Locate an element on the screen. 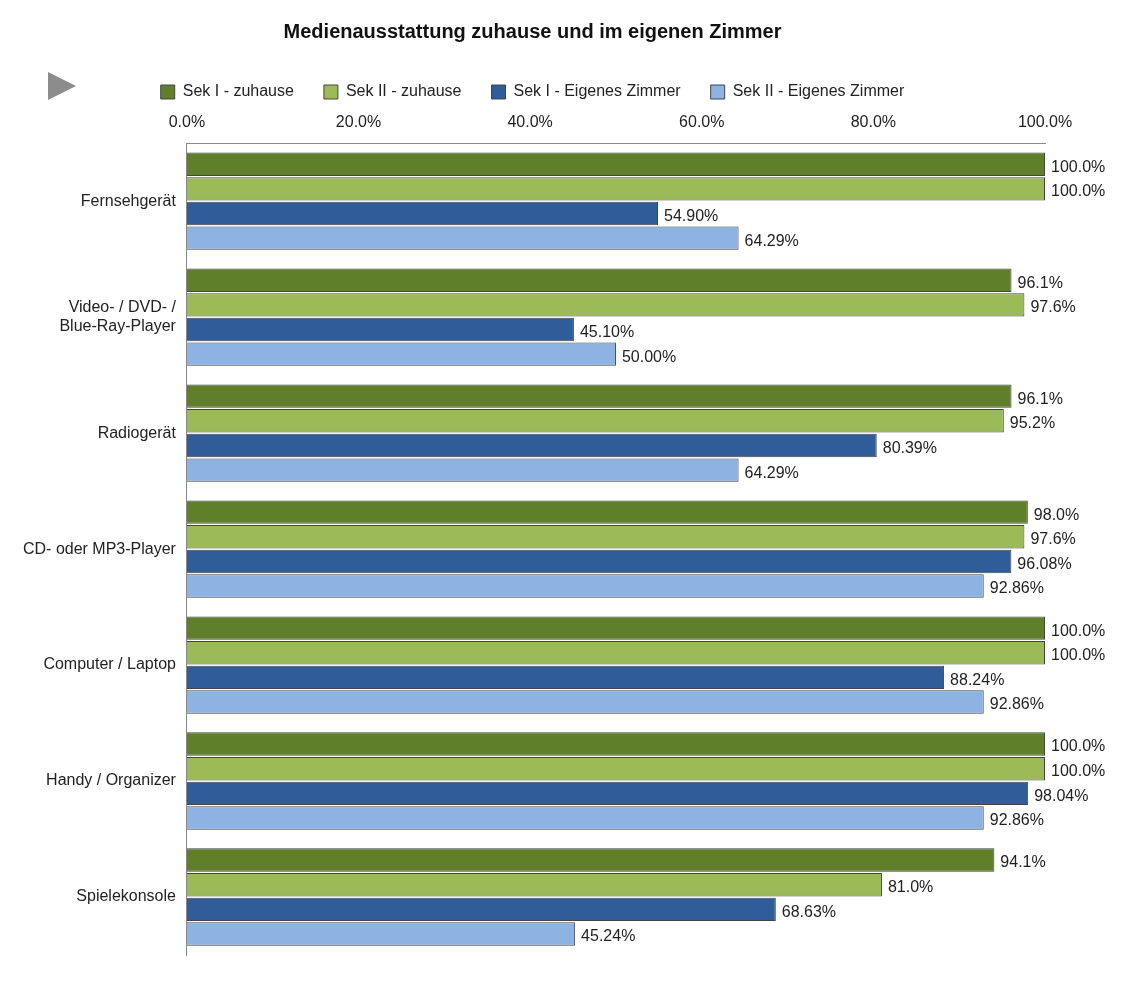  x-tick-label: 40.0% is located at coordinates (530, 122).